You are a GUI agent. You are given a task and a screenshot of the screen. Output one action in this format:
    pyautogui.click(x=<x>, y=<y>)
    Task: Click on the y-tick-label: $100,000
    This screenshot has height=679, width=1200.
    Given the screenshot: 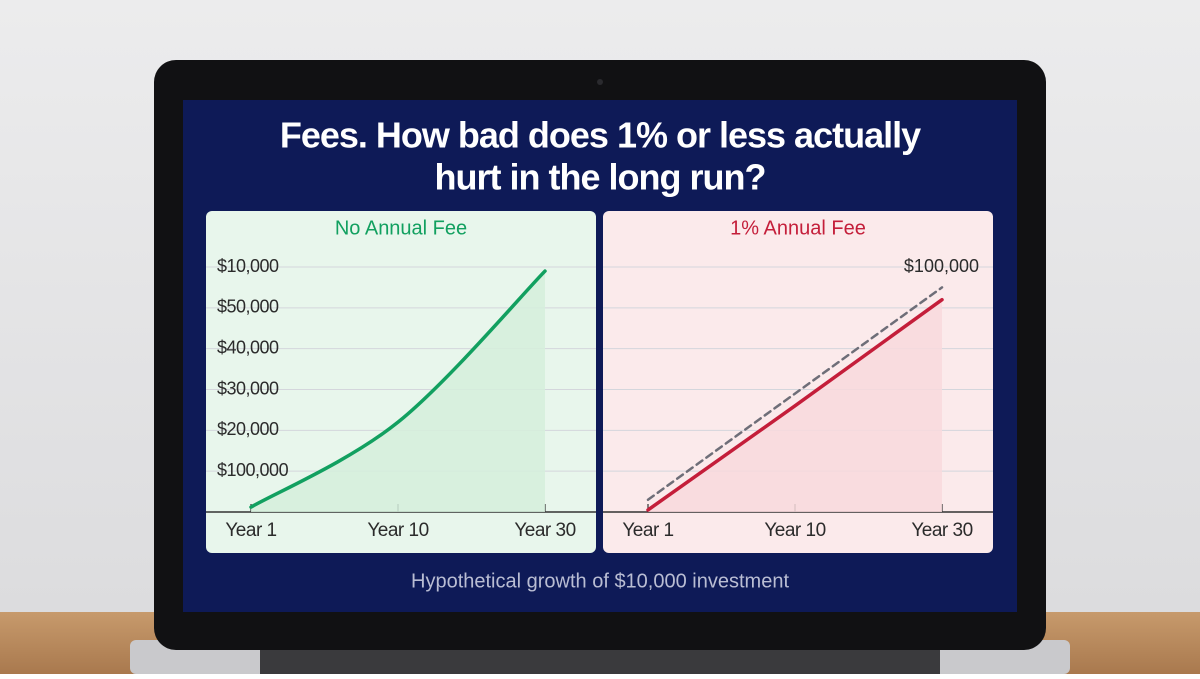 What is the action you would take?
    pyautogui.click(x=253, y=470)
    